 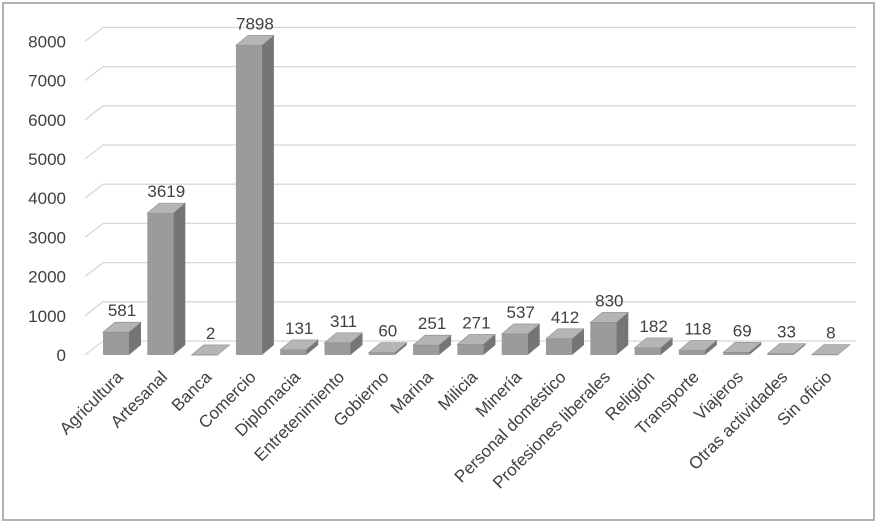 I want to click on y-axis-tick-label: 0, so click(x=61, y=355).